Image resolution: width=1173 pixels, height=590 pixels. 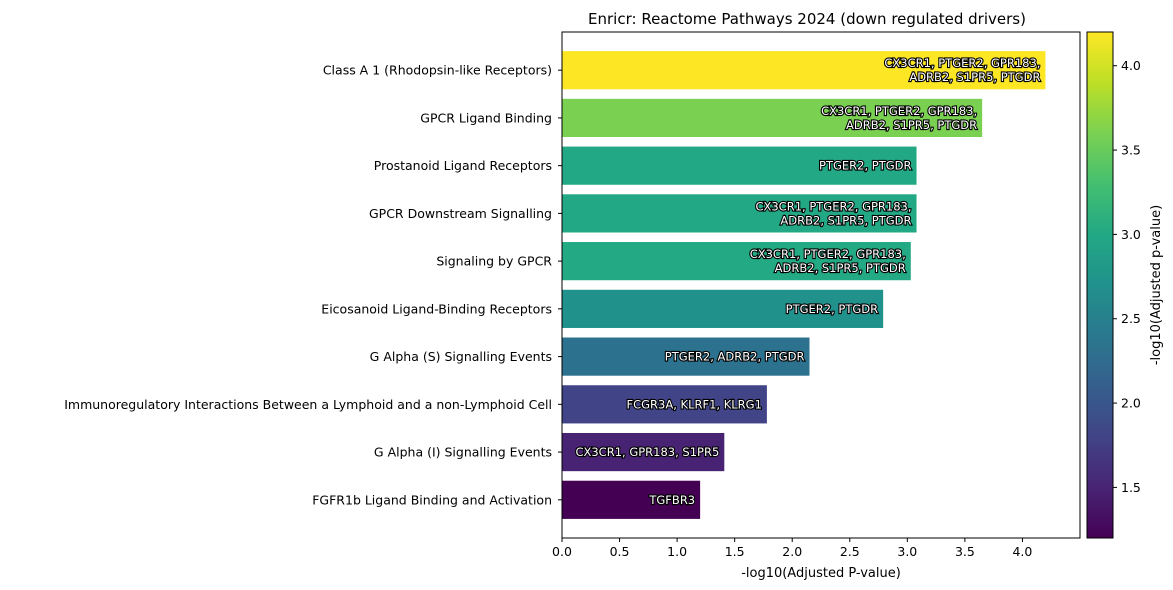 I want to click on x-tick-label: 3.5, so click(x=965, y=551).